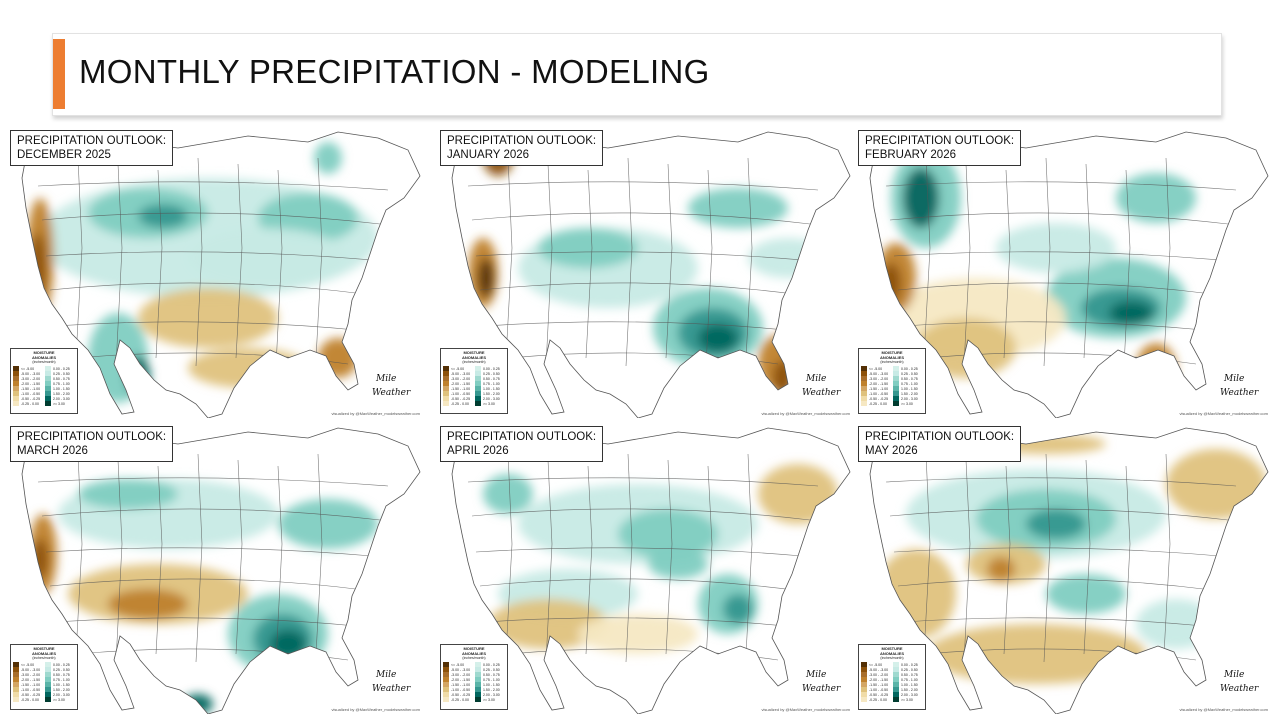  What do you see at coordinates (31, 383) in the screenshot?
I see `legend-label: -2.00 - -1.50` at bounding box center [31, 383].